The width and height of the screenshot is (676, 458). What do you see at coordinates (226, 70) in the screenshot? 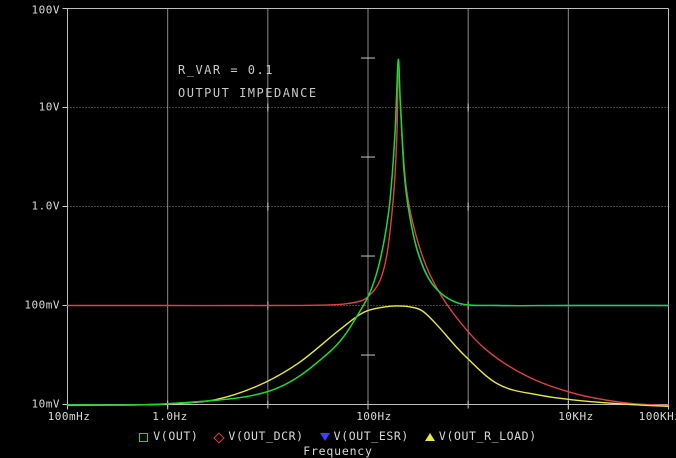
I see `annotation-line-1: R_VAR = 0.1` at bounding box center [226, 70].